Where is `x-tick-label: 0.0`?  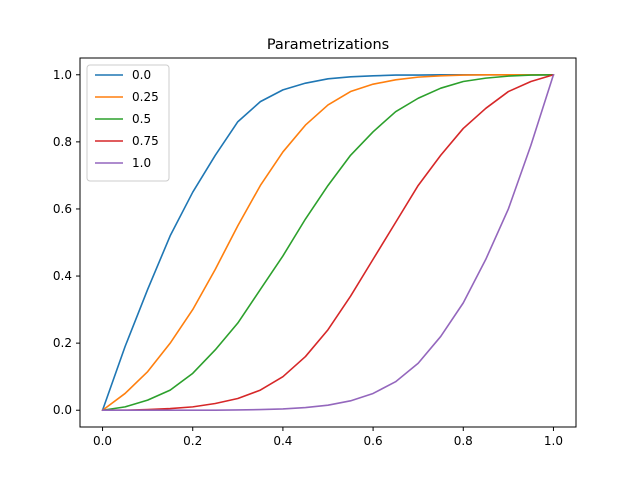 x-tick-label: 0.0 is located at coordinates (102, 441).